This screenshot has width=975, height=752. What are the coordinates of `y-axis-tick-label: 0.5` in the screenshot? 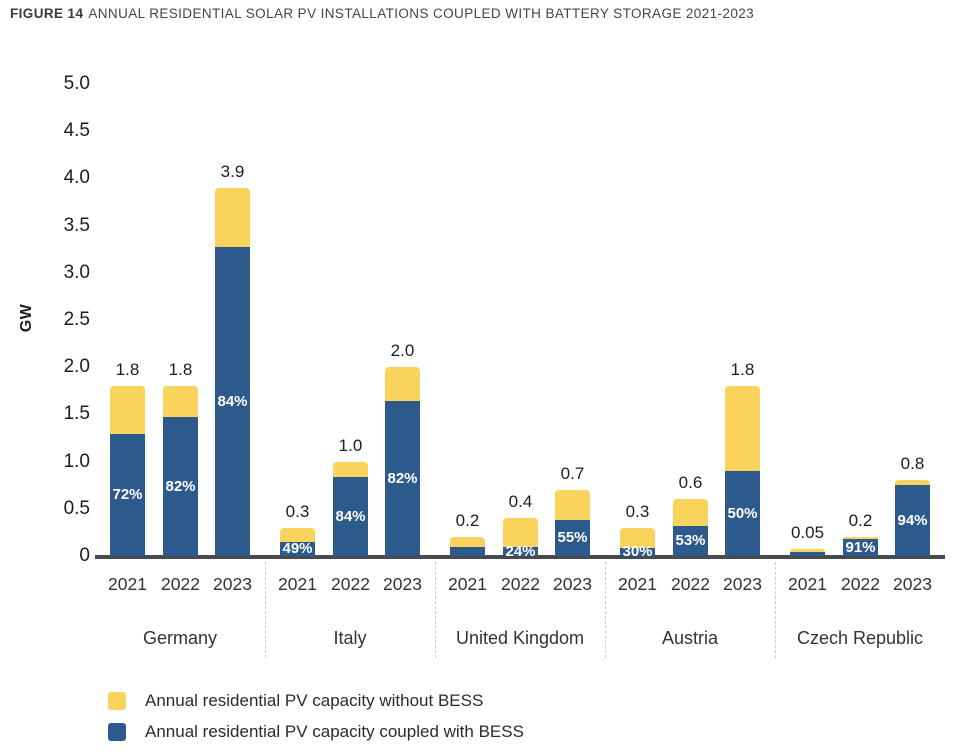 It's located at (76, 508).